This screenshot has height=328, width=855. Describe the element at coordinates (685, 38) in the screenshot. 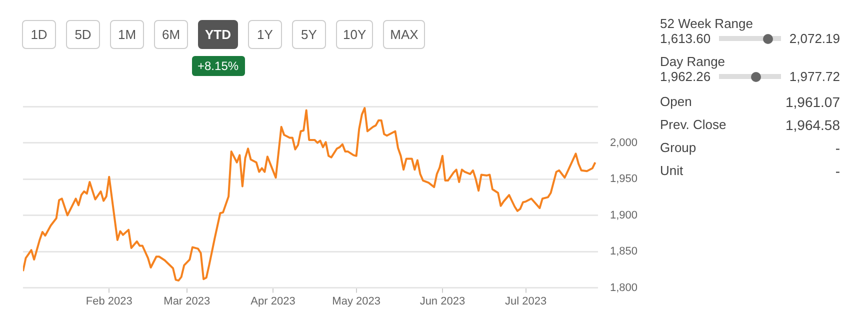

I see `text: 1,613.60` at that location.